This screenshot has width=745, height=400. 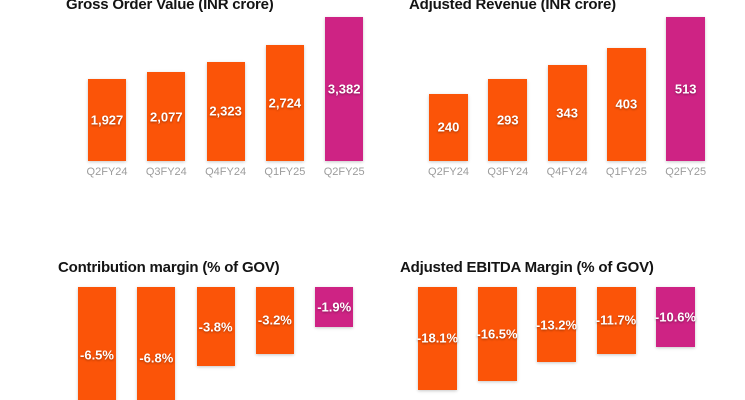 I want to click on bar-value-label: 513, so click(x=685, y=89).